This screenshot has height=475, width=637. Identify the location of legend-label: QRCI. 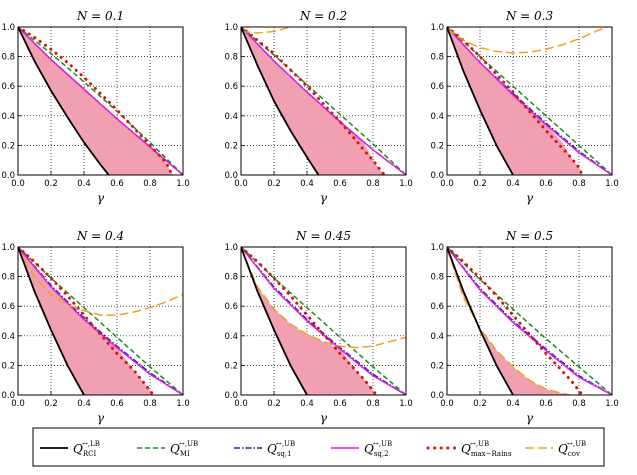
(84, 450).